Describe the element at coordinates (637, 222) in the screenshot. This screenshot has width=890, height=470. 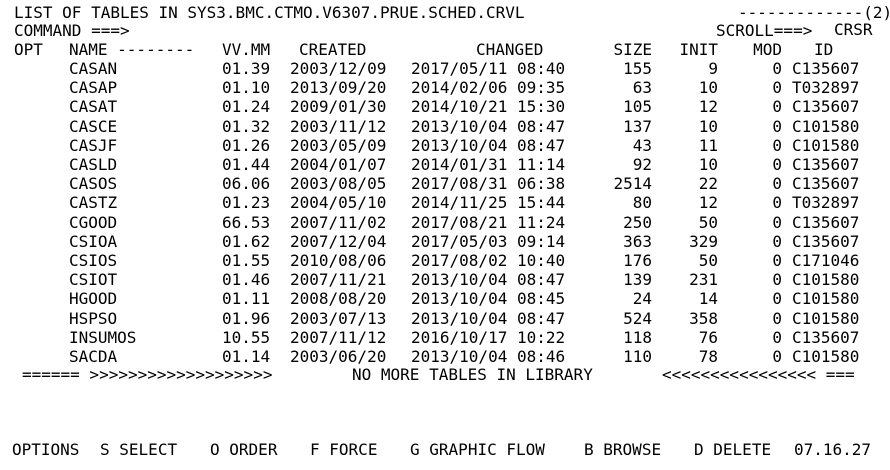
I see `cell-size: 250` at that location.